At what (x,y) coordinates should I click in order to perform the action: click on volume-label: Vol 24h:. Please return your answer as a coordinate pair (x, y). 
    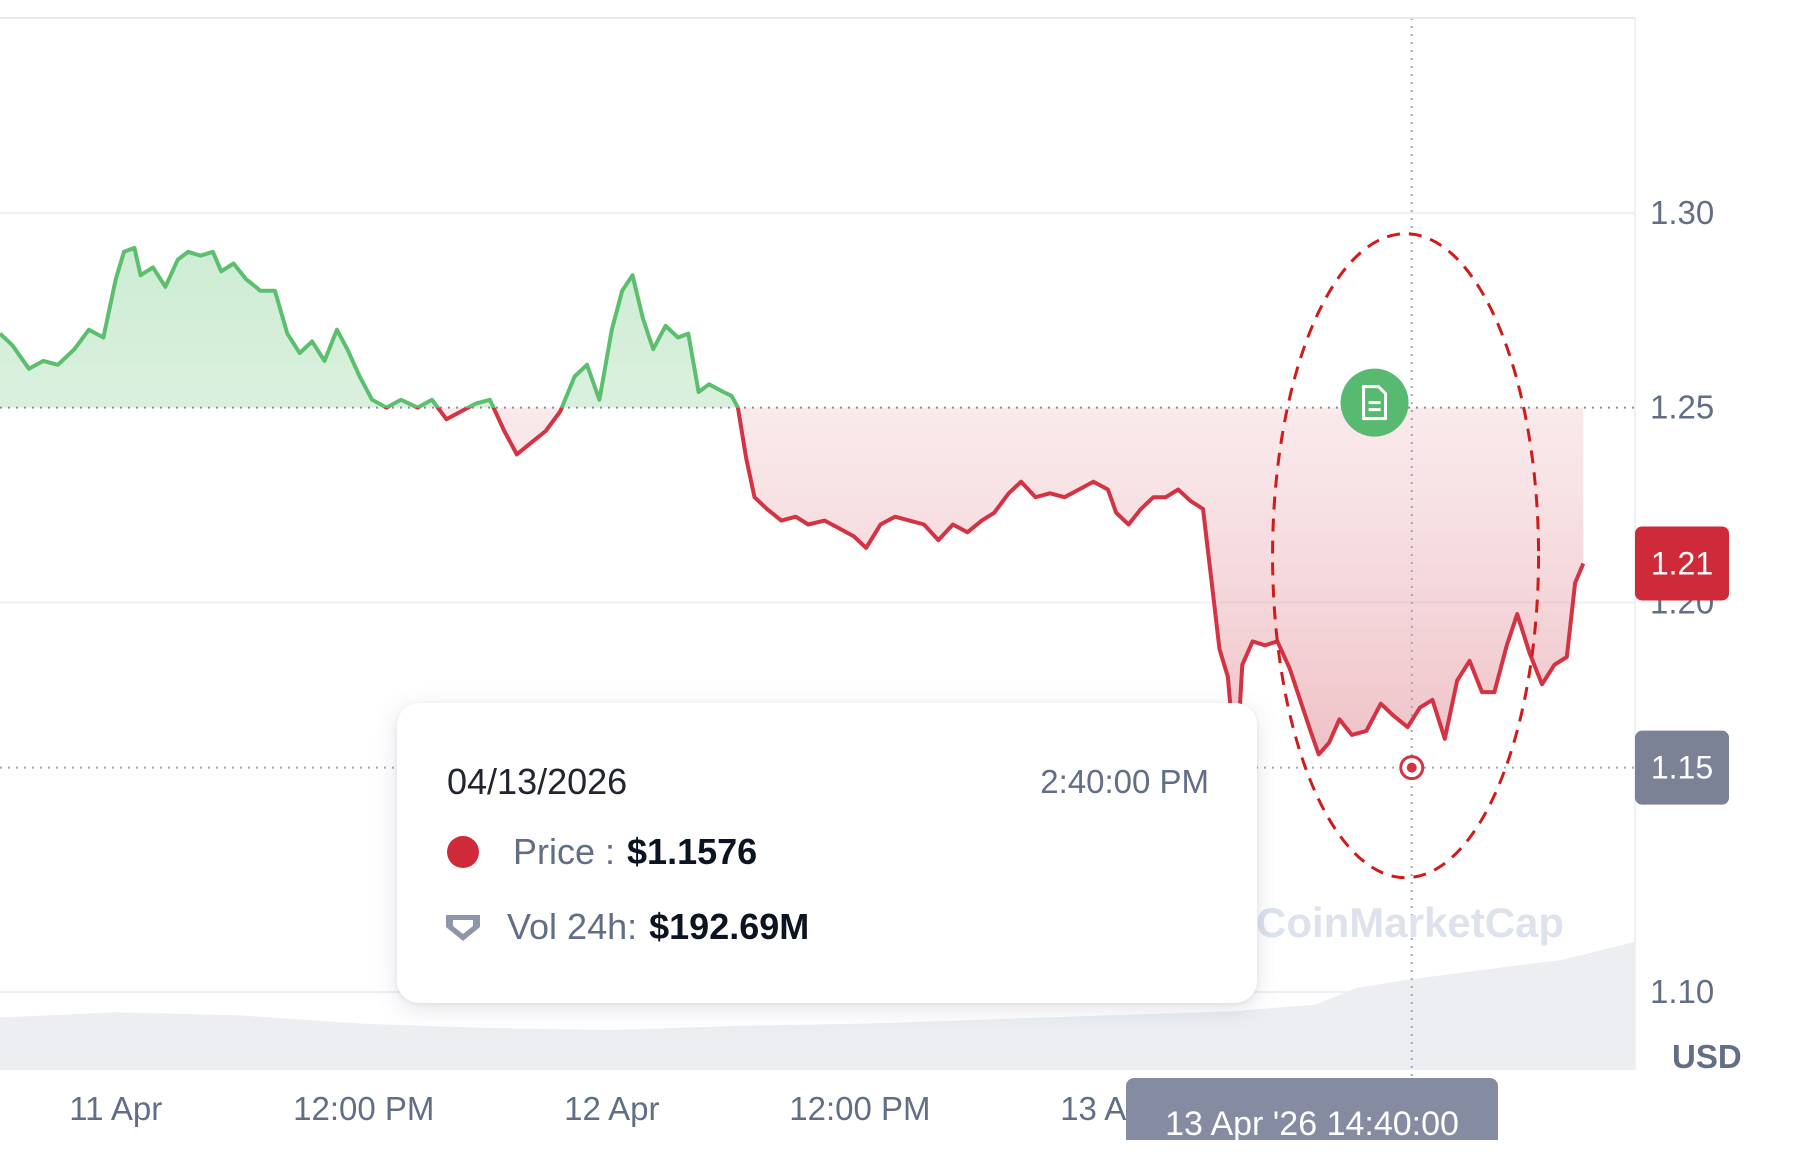
    Looking at the image, I should click on (572, 926).